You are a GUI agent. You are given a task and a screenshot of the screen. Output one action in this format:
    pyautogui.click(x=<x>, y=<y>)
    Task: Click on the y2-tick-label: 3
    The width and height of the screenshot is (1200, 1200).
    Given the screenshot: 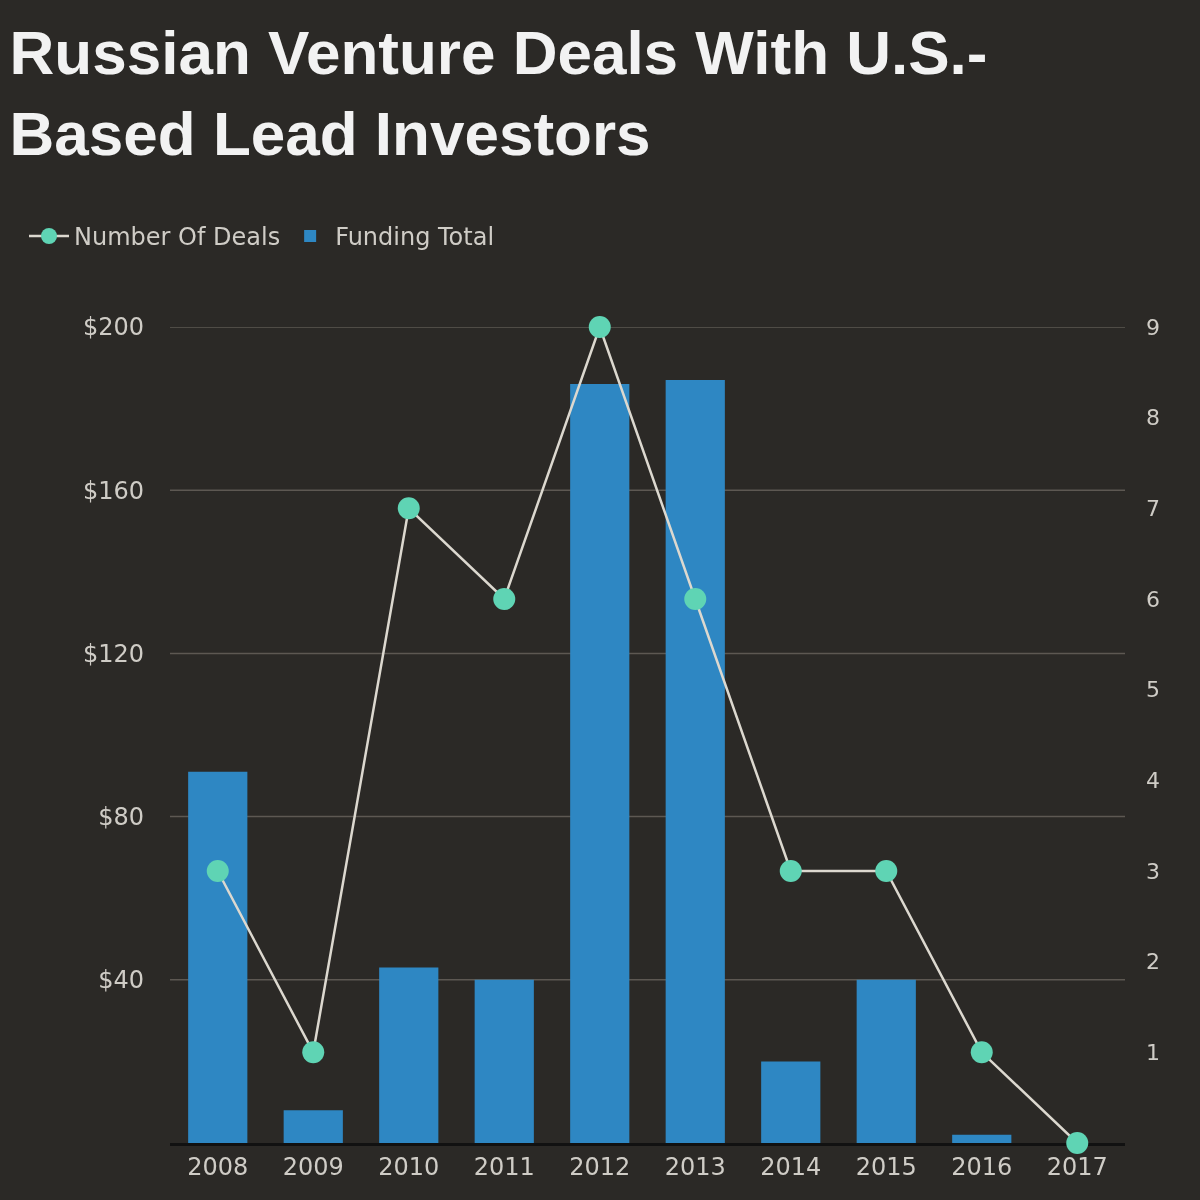 What is the action you would take?
    pyautogui.click(x=1153, y=871)
    